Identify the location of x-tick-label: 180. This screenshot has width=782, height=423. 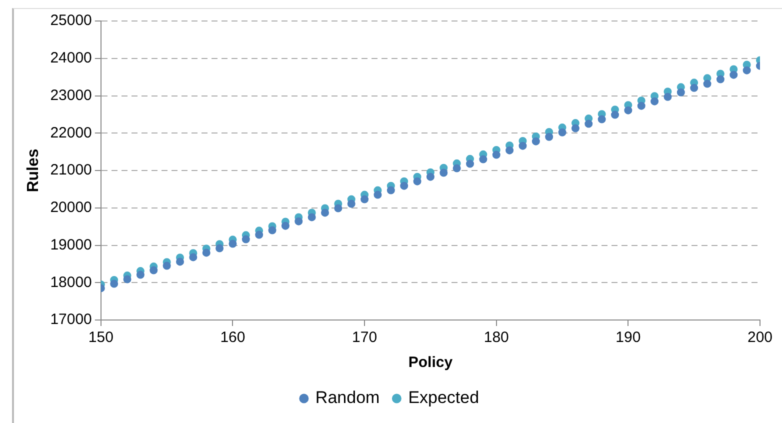
(496, 337).